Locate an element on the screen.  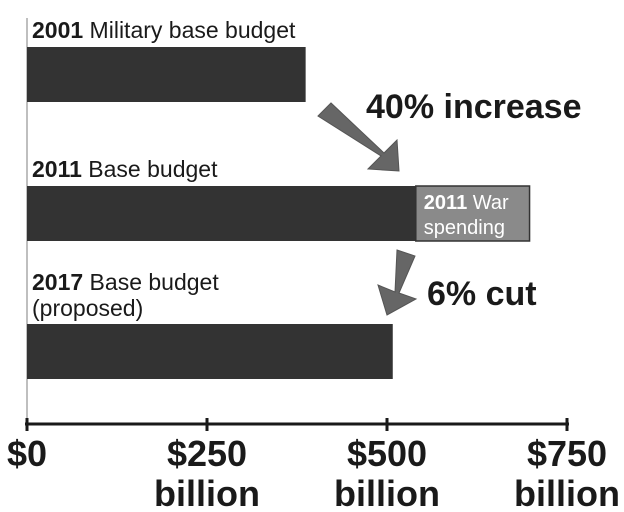
bar-label-2017: 2017 Base budget is located at coordinates (125, 282).